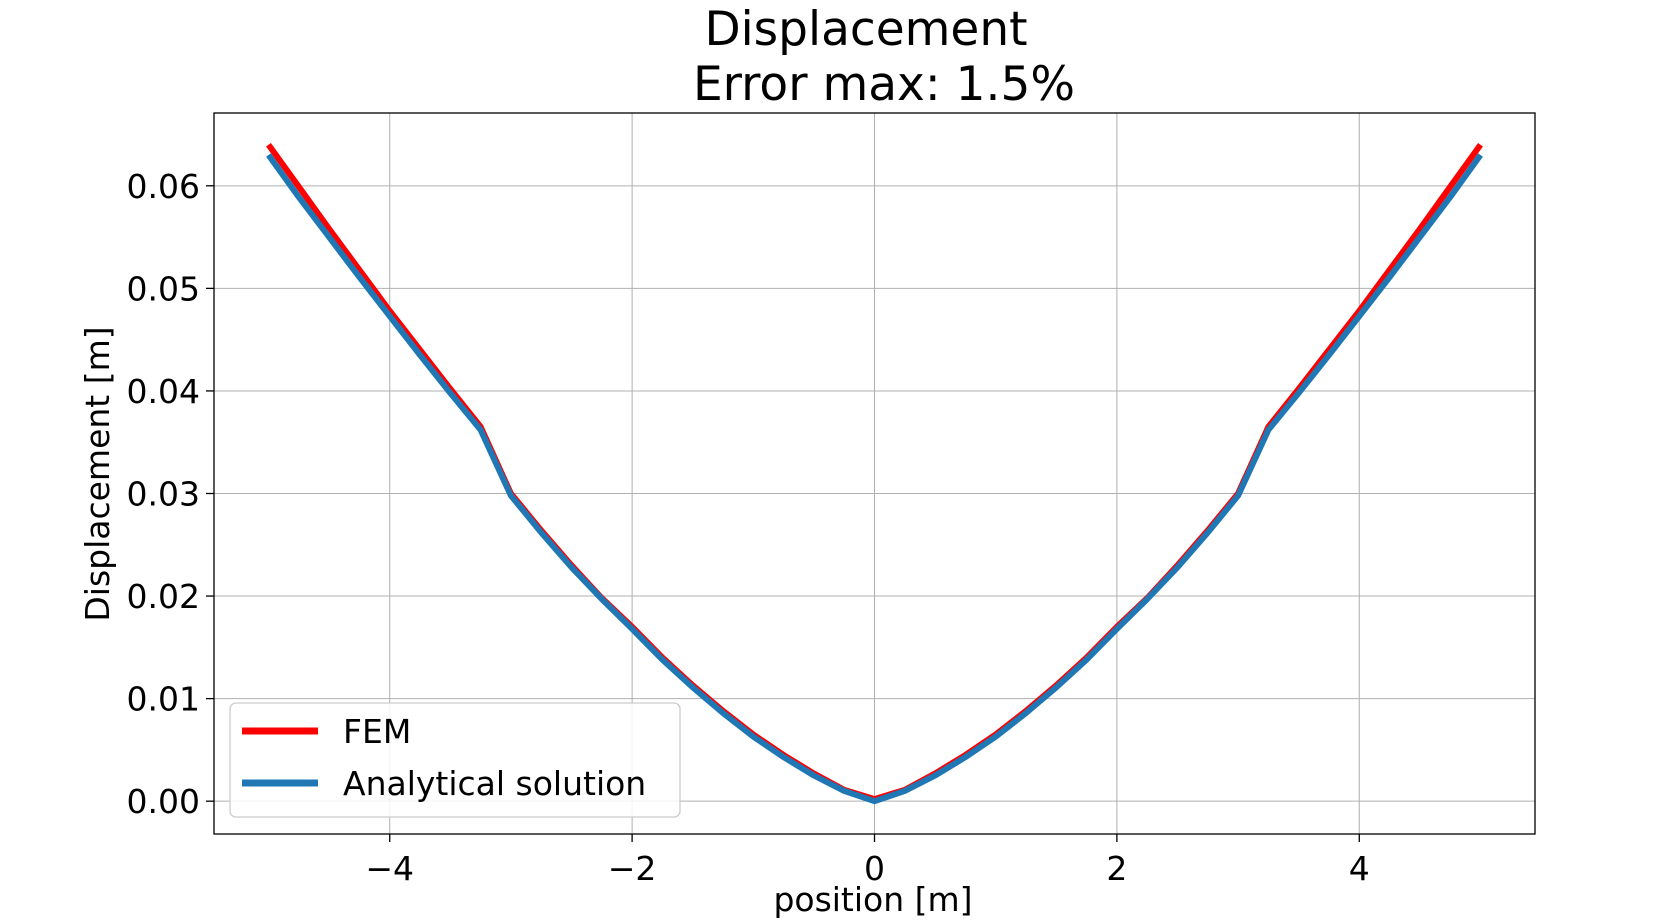 Image resolution: width=1680 pixels, height=924 pixels. What do you see at coordinates (163, 493) in the screenshot?
I see `y-tick-label: 0.03` at bounding box center [163, 493].